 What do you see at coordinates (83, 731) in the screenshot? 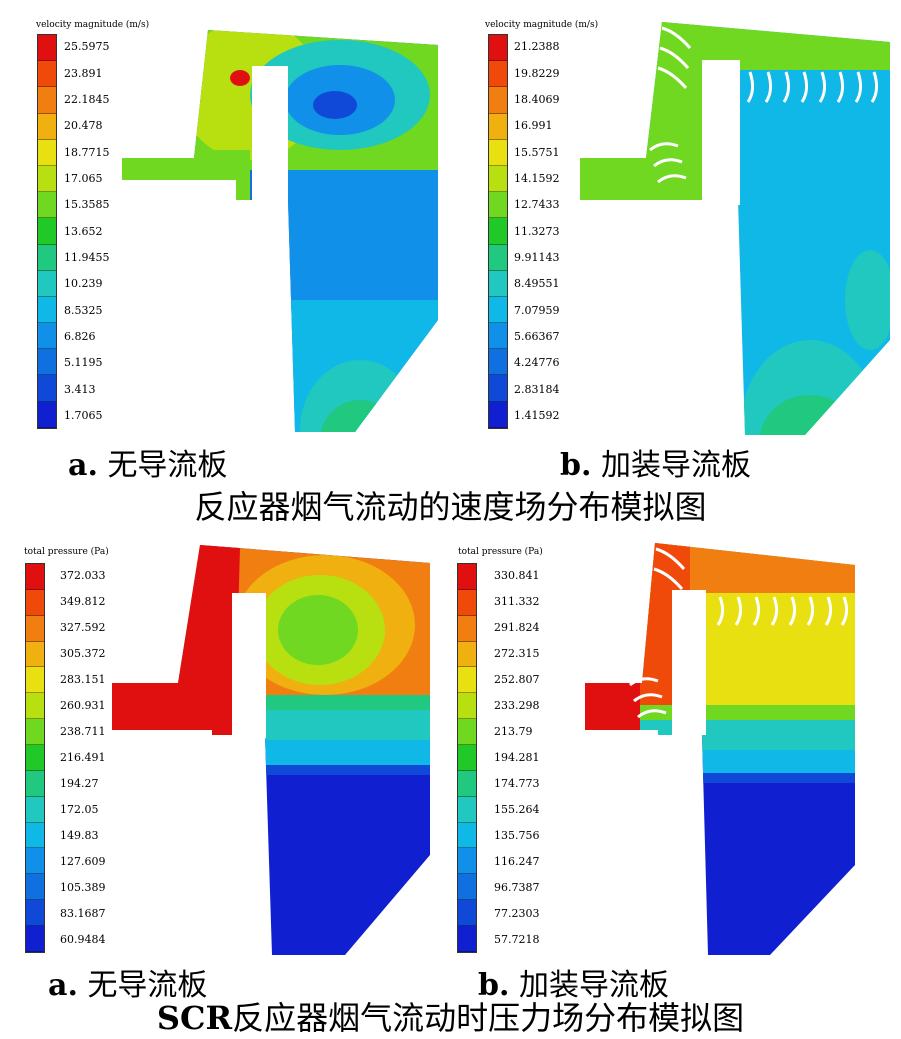
I see `legend-tick-label: 238.711` at bounding box center [83, 731].